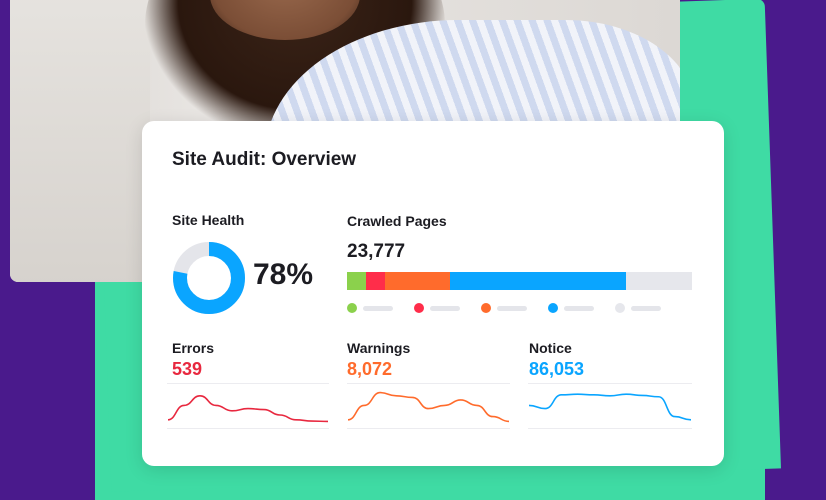  What do you see at coordinates (283, 274) in the screenshot?
I see `site-health-percent: 78%` at bounding box center [283, 274].